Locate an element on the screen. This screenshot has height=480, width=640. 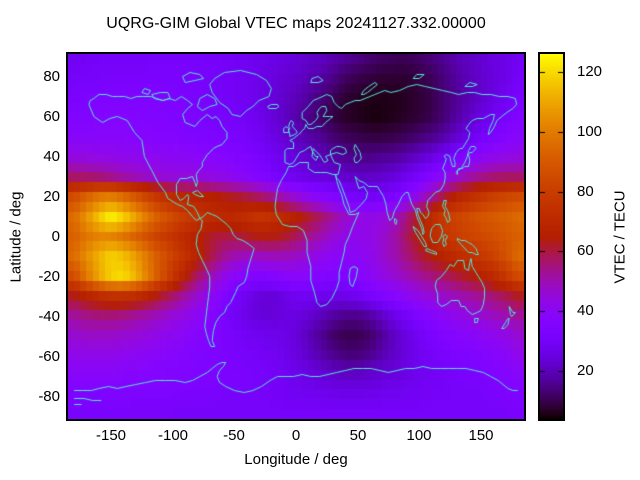
x-axis-label: Longitude / deg is located at coordinates (296, 459).